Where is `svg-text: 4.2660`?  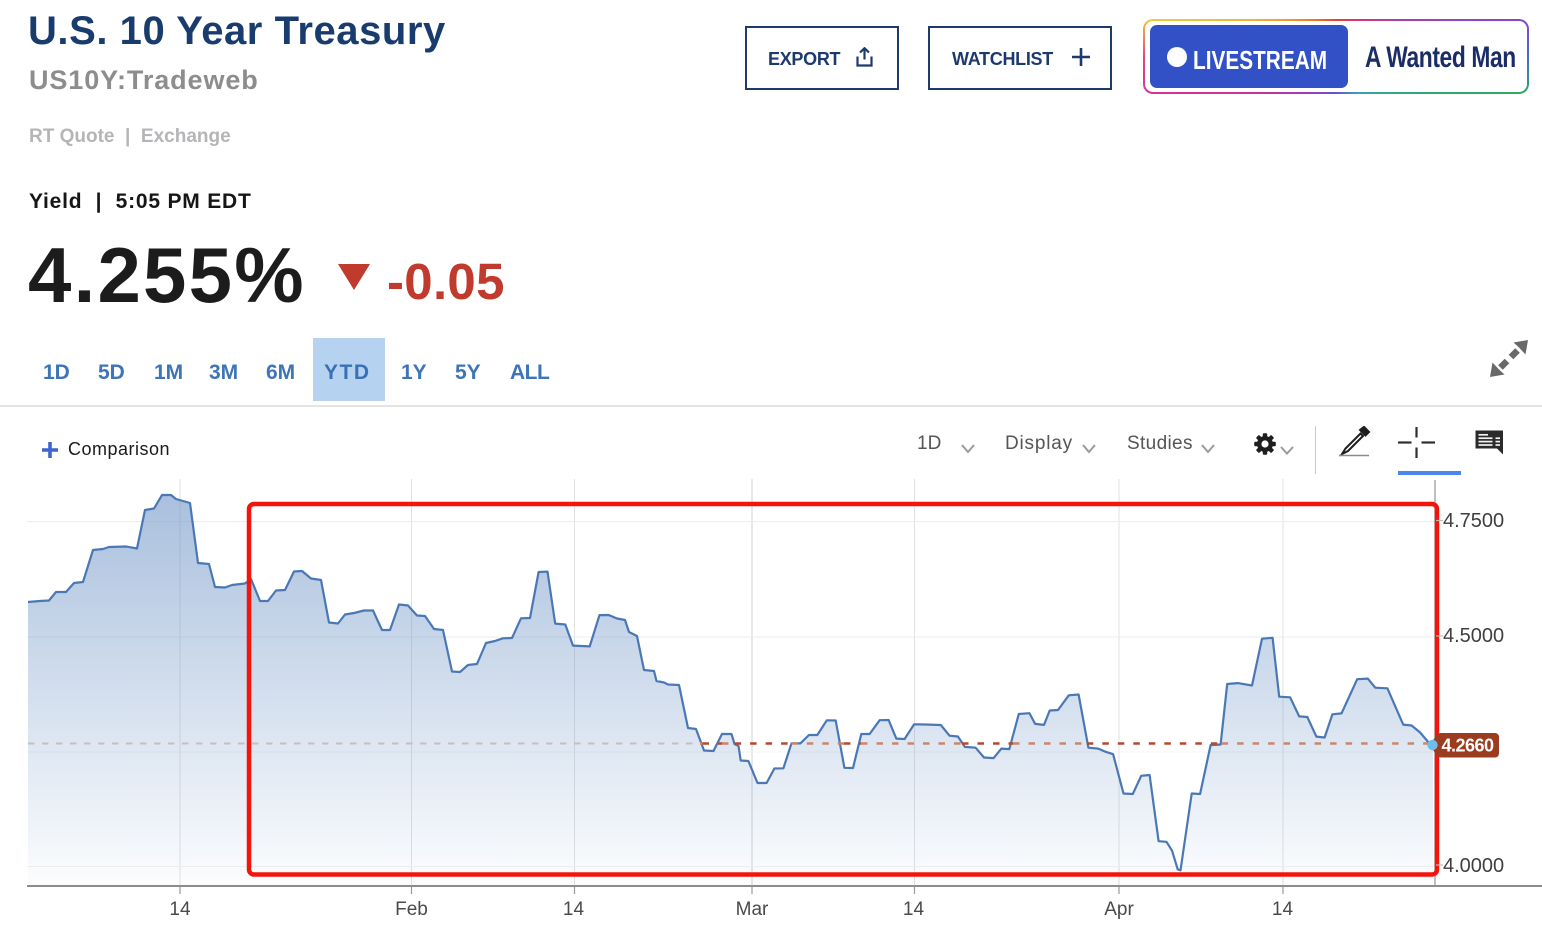
svg-text: 4.2660 is located at coordinates (1468, 746).